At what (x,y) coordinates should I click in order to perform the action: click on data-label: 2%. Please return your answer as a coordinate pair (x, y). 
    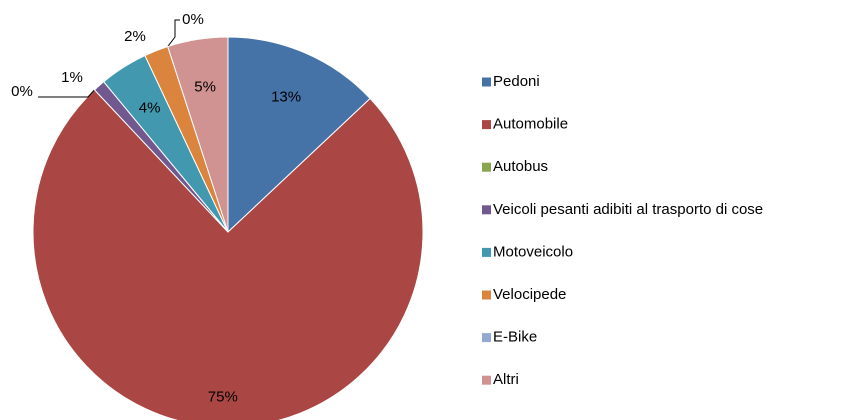
    Looking at the image, I should click on (135, 36).